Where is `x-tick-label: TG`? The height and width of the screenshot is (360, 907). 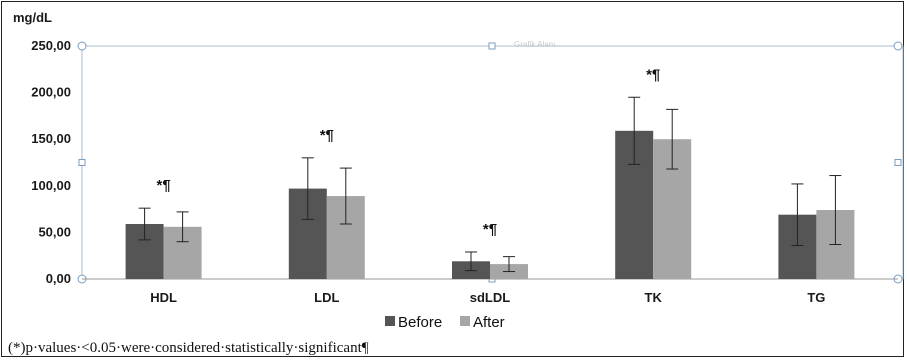
x-tick-label: TG is located at coordinates (816, 297).